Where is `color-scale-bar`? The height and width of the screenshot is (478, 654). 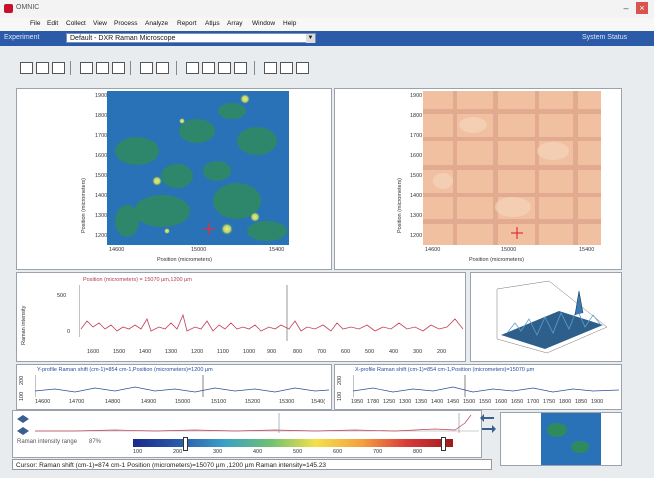
color-scale-bar is located at coordinates (293, 443).